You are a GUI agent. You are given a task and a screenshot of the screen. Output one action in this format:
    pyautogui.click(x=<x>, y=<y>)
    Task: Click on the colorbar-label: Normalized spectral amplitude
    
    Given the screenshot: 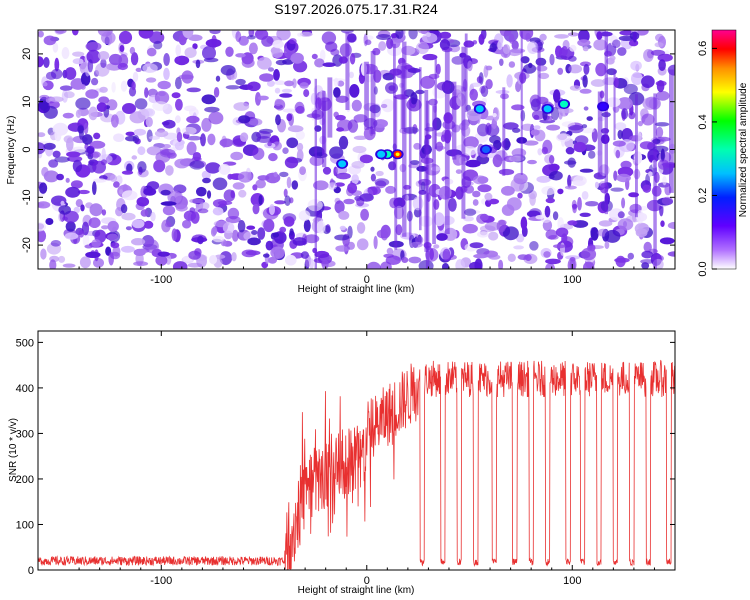 What is the action you would take?
    pyautogui.click(x=743, y=149)
    